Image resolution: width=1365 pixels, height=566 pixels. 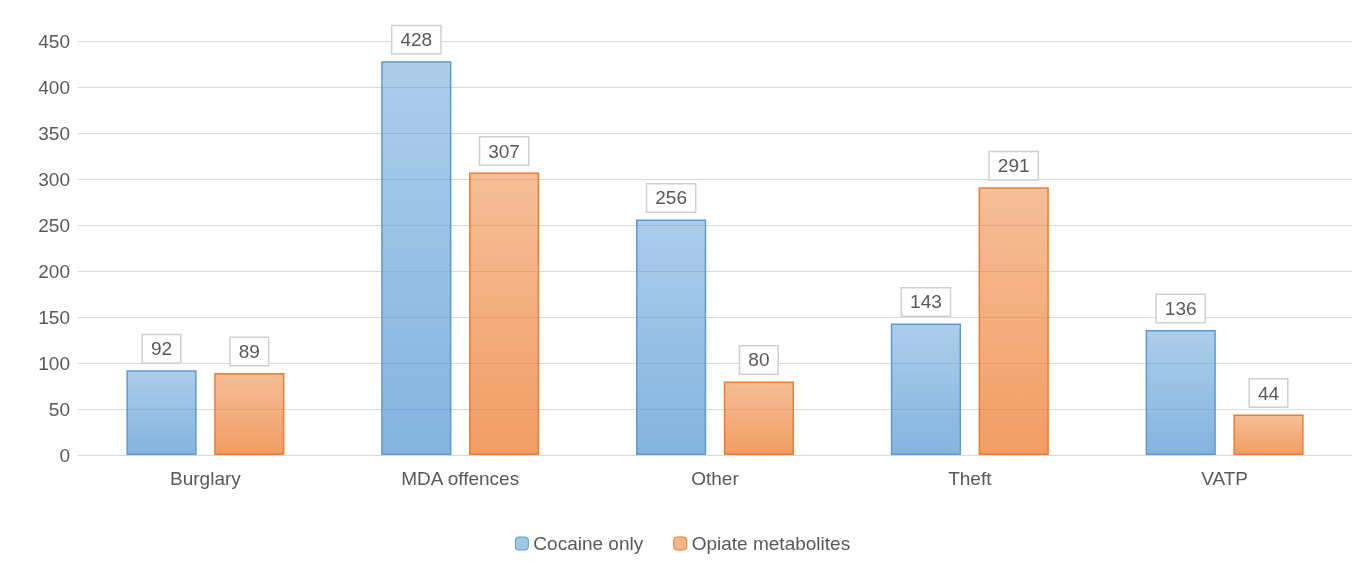 I want to click on data-label: 307, so click(x=504, y=151).